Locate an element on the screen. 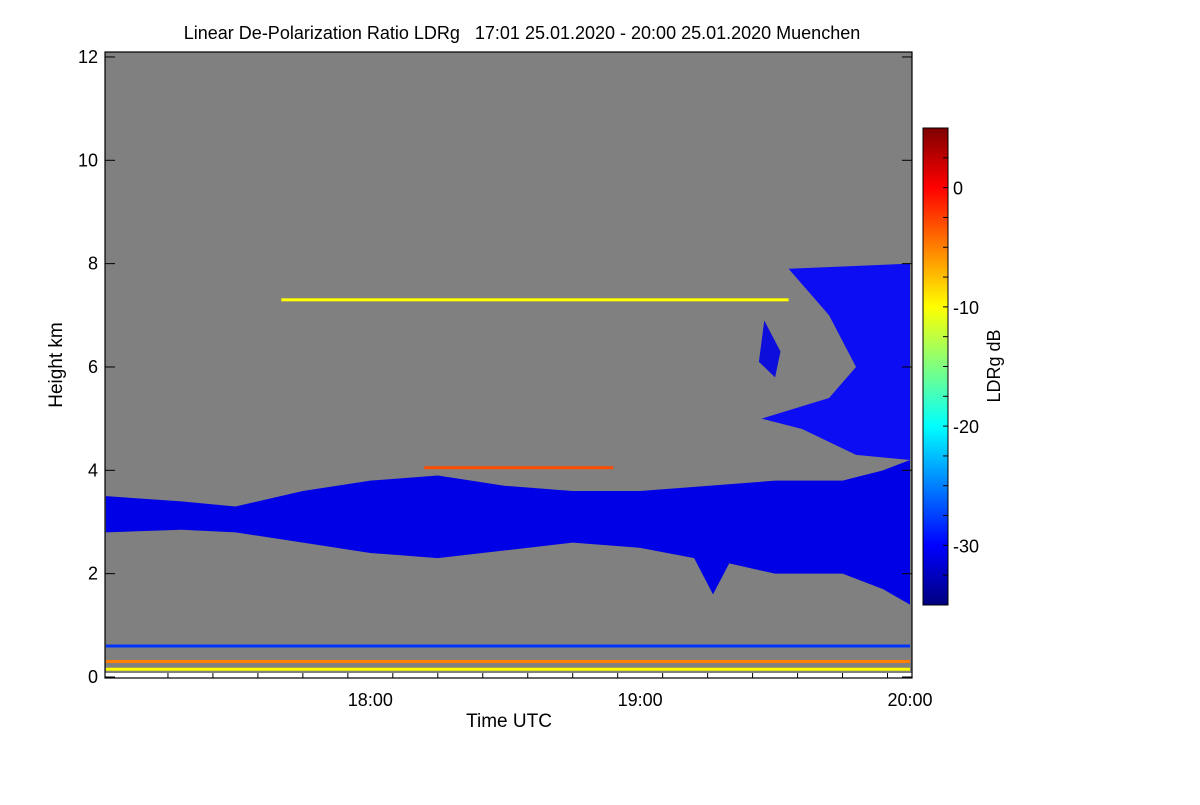 The height and width of the screenshot is (805, 1200). y-tick-label: 8 is located at coordinates (93, 264).